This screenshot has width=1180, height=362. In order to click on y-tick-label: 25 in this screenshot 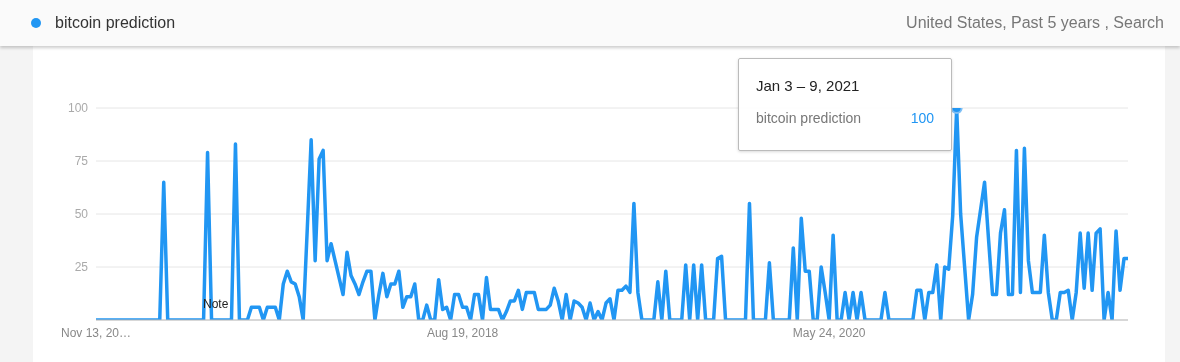, I will do `click(81, 267)`.